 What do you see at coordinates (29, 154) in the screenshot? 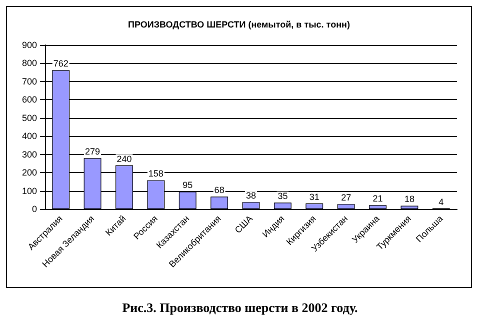
I see `y-tick-label: 300` at bounding box center [29, 154].